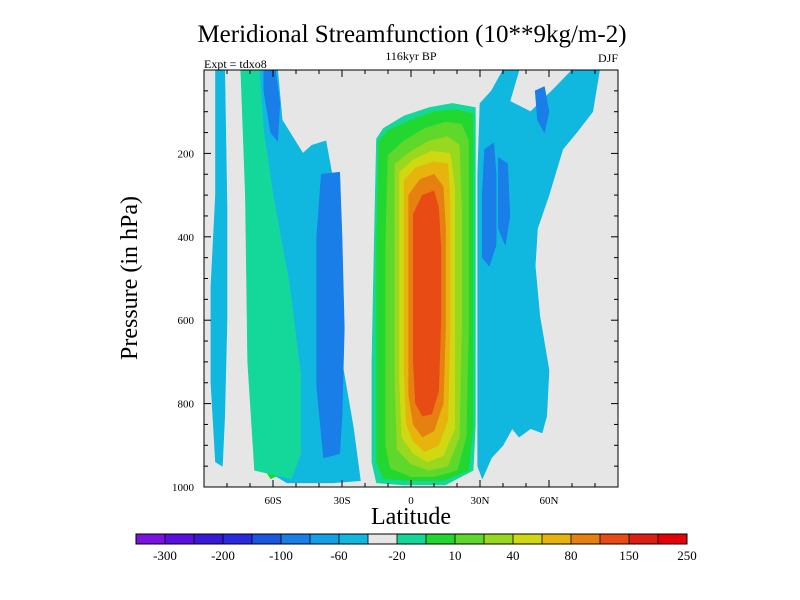  Describe the element at coordinates (272, 501) in the screenshot. I see `x-tick-label: 60S` at that location.